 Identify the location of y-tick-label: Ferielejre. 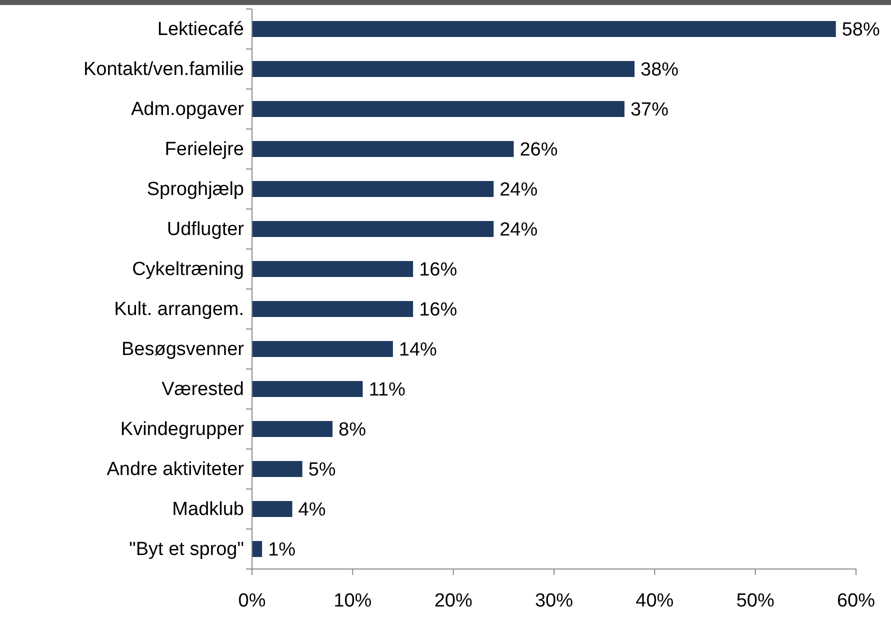
(204, 149).